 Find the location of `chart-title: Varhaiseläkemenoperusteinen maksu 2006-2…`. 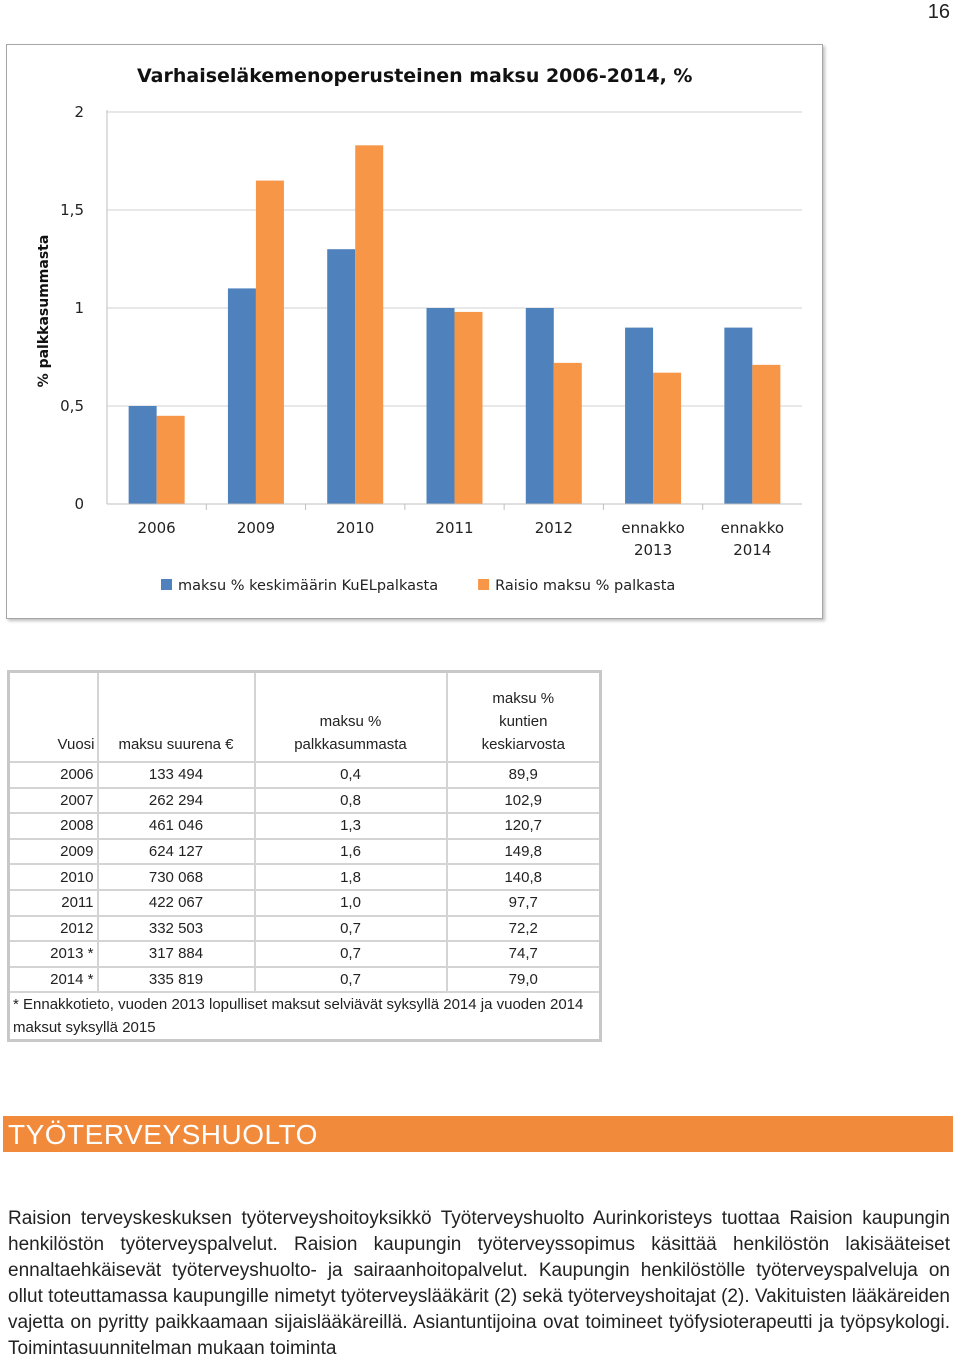

chart-title: Varhaiseläkemenoperusteinen maksu 2006-2… is located at coordinates (414, 76).